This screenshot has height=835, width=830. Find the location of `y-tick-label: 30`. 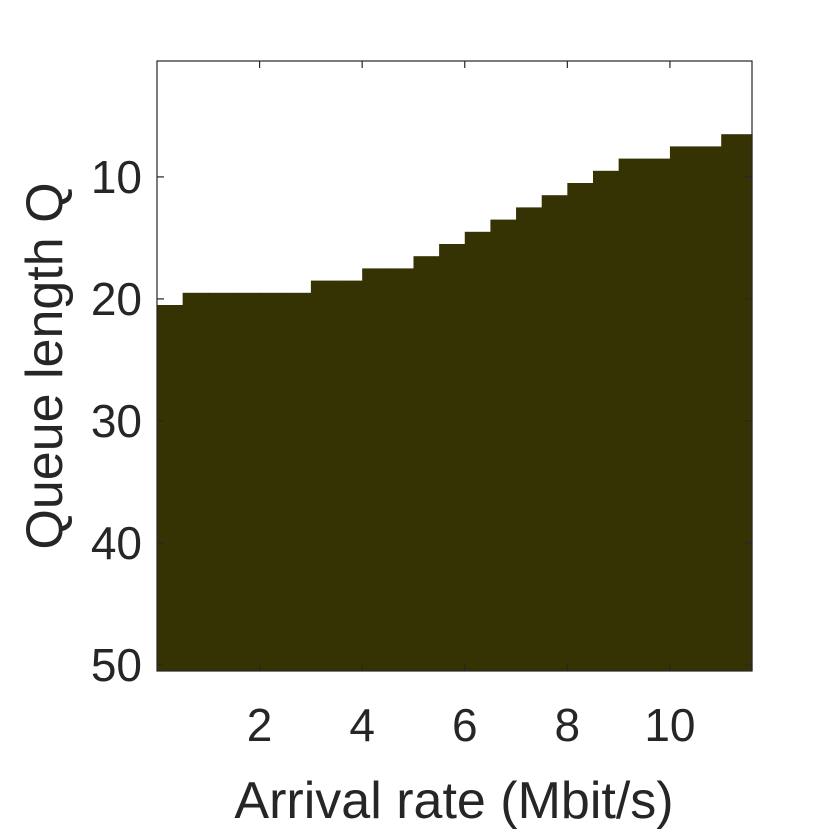

y-tick-label: 30 is located at coordinates (116, 421).